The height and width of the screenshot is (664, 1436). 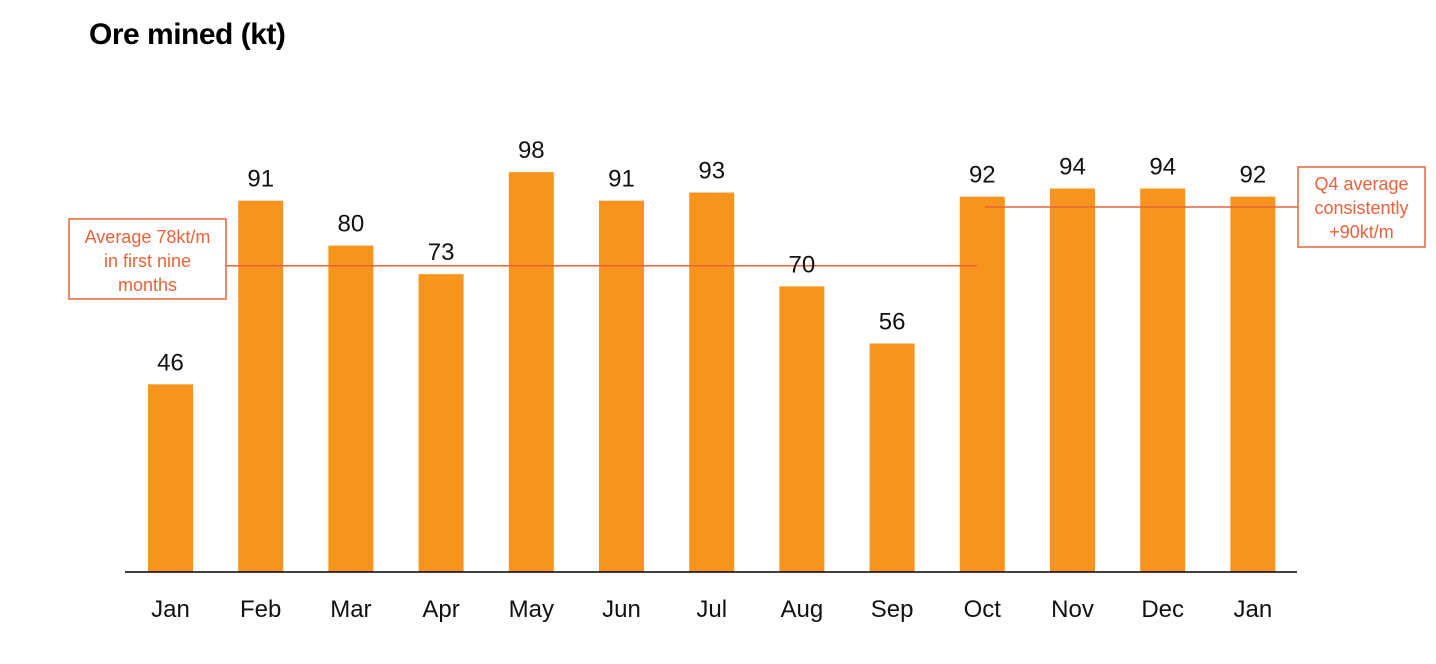 I want to click on nine-month-average-text: in first nine, so click(x=147, y=261).